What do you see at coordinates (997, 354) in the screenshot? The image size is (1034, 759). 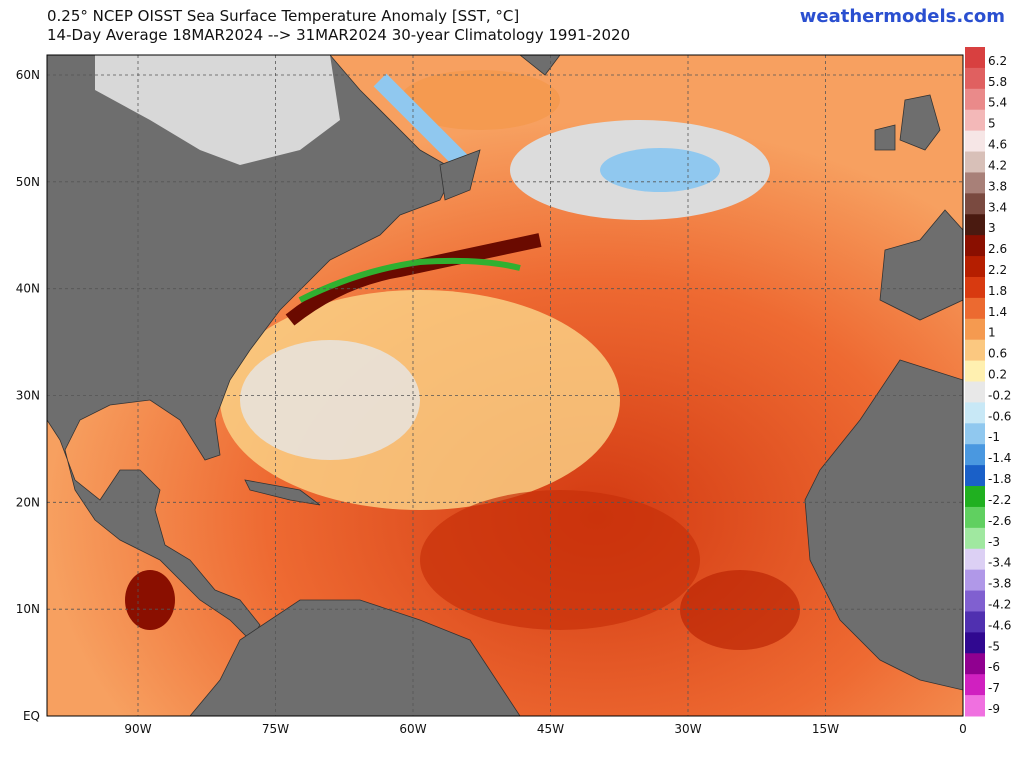 I see `colorbar-label: 0.6` at bounding box center [997, 354].